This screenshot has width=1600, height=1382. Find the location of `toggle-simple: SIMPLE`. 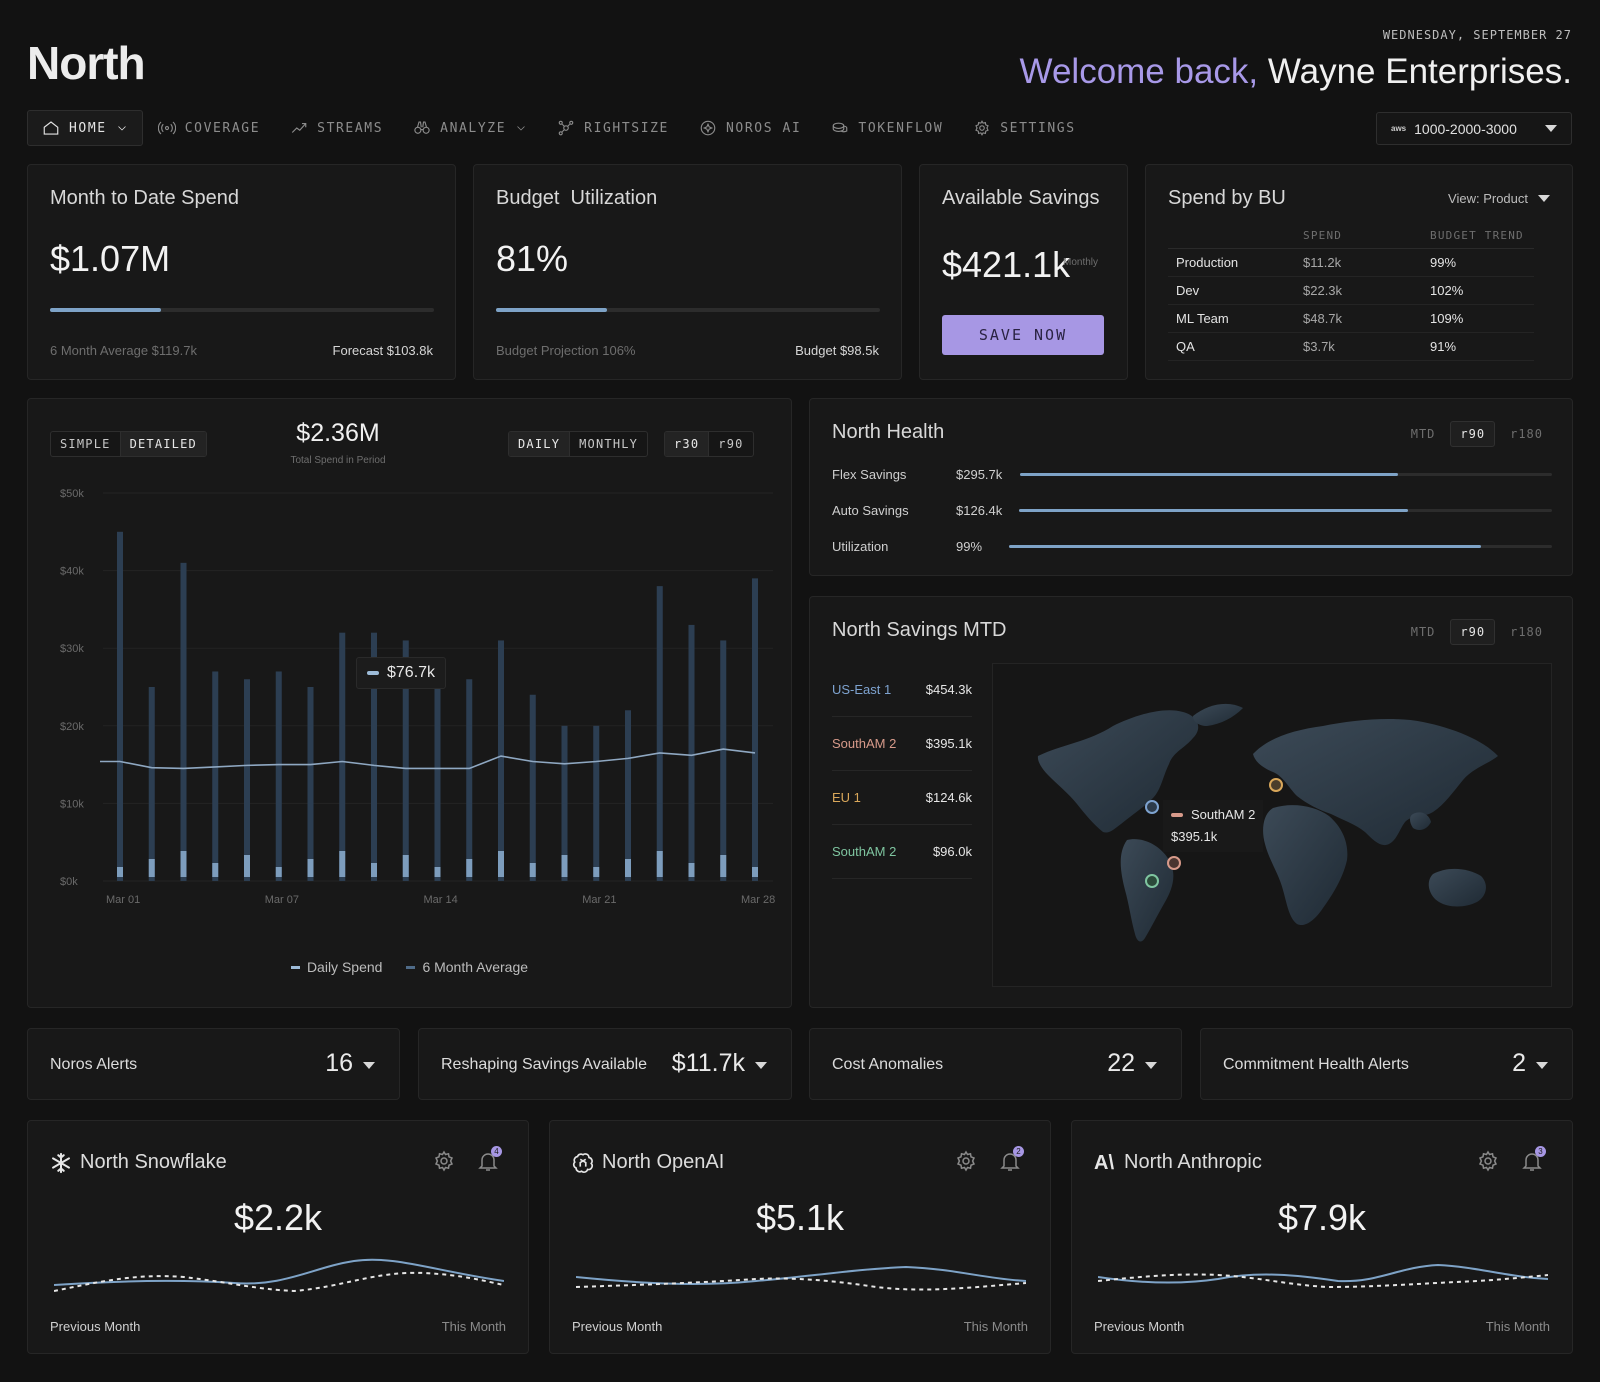

toggle-simple: SIMPLE is located at coordinates (85, 444).